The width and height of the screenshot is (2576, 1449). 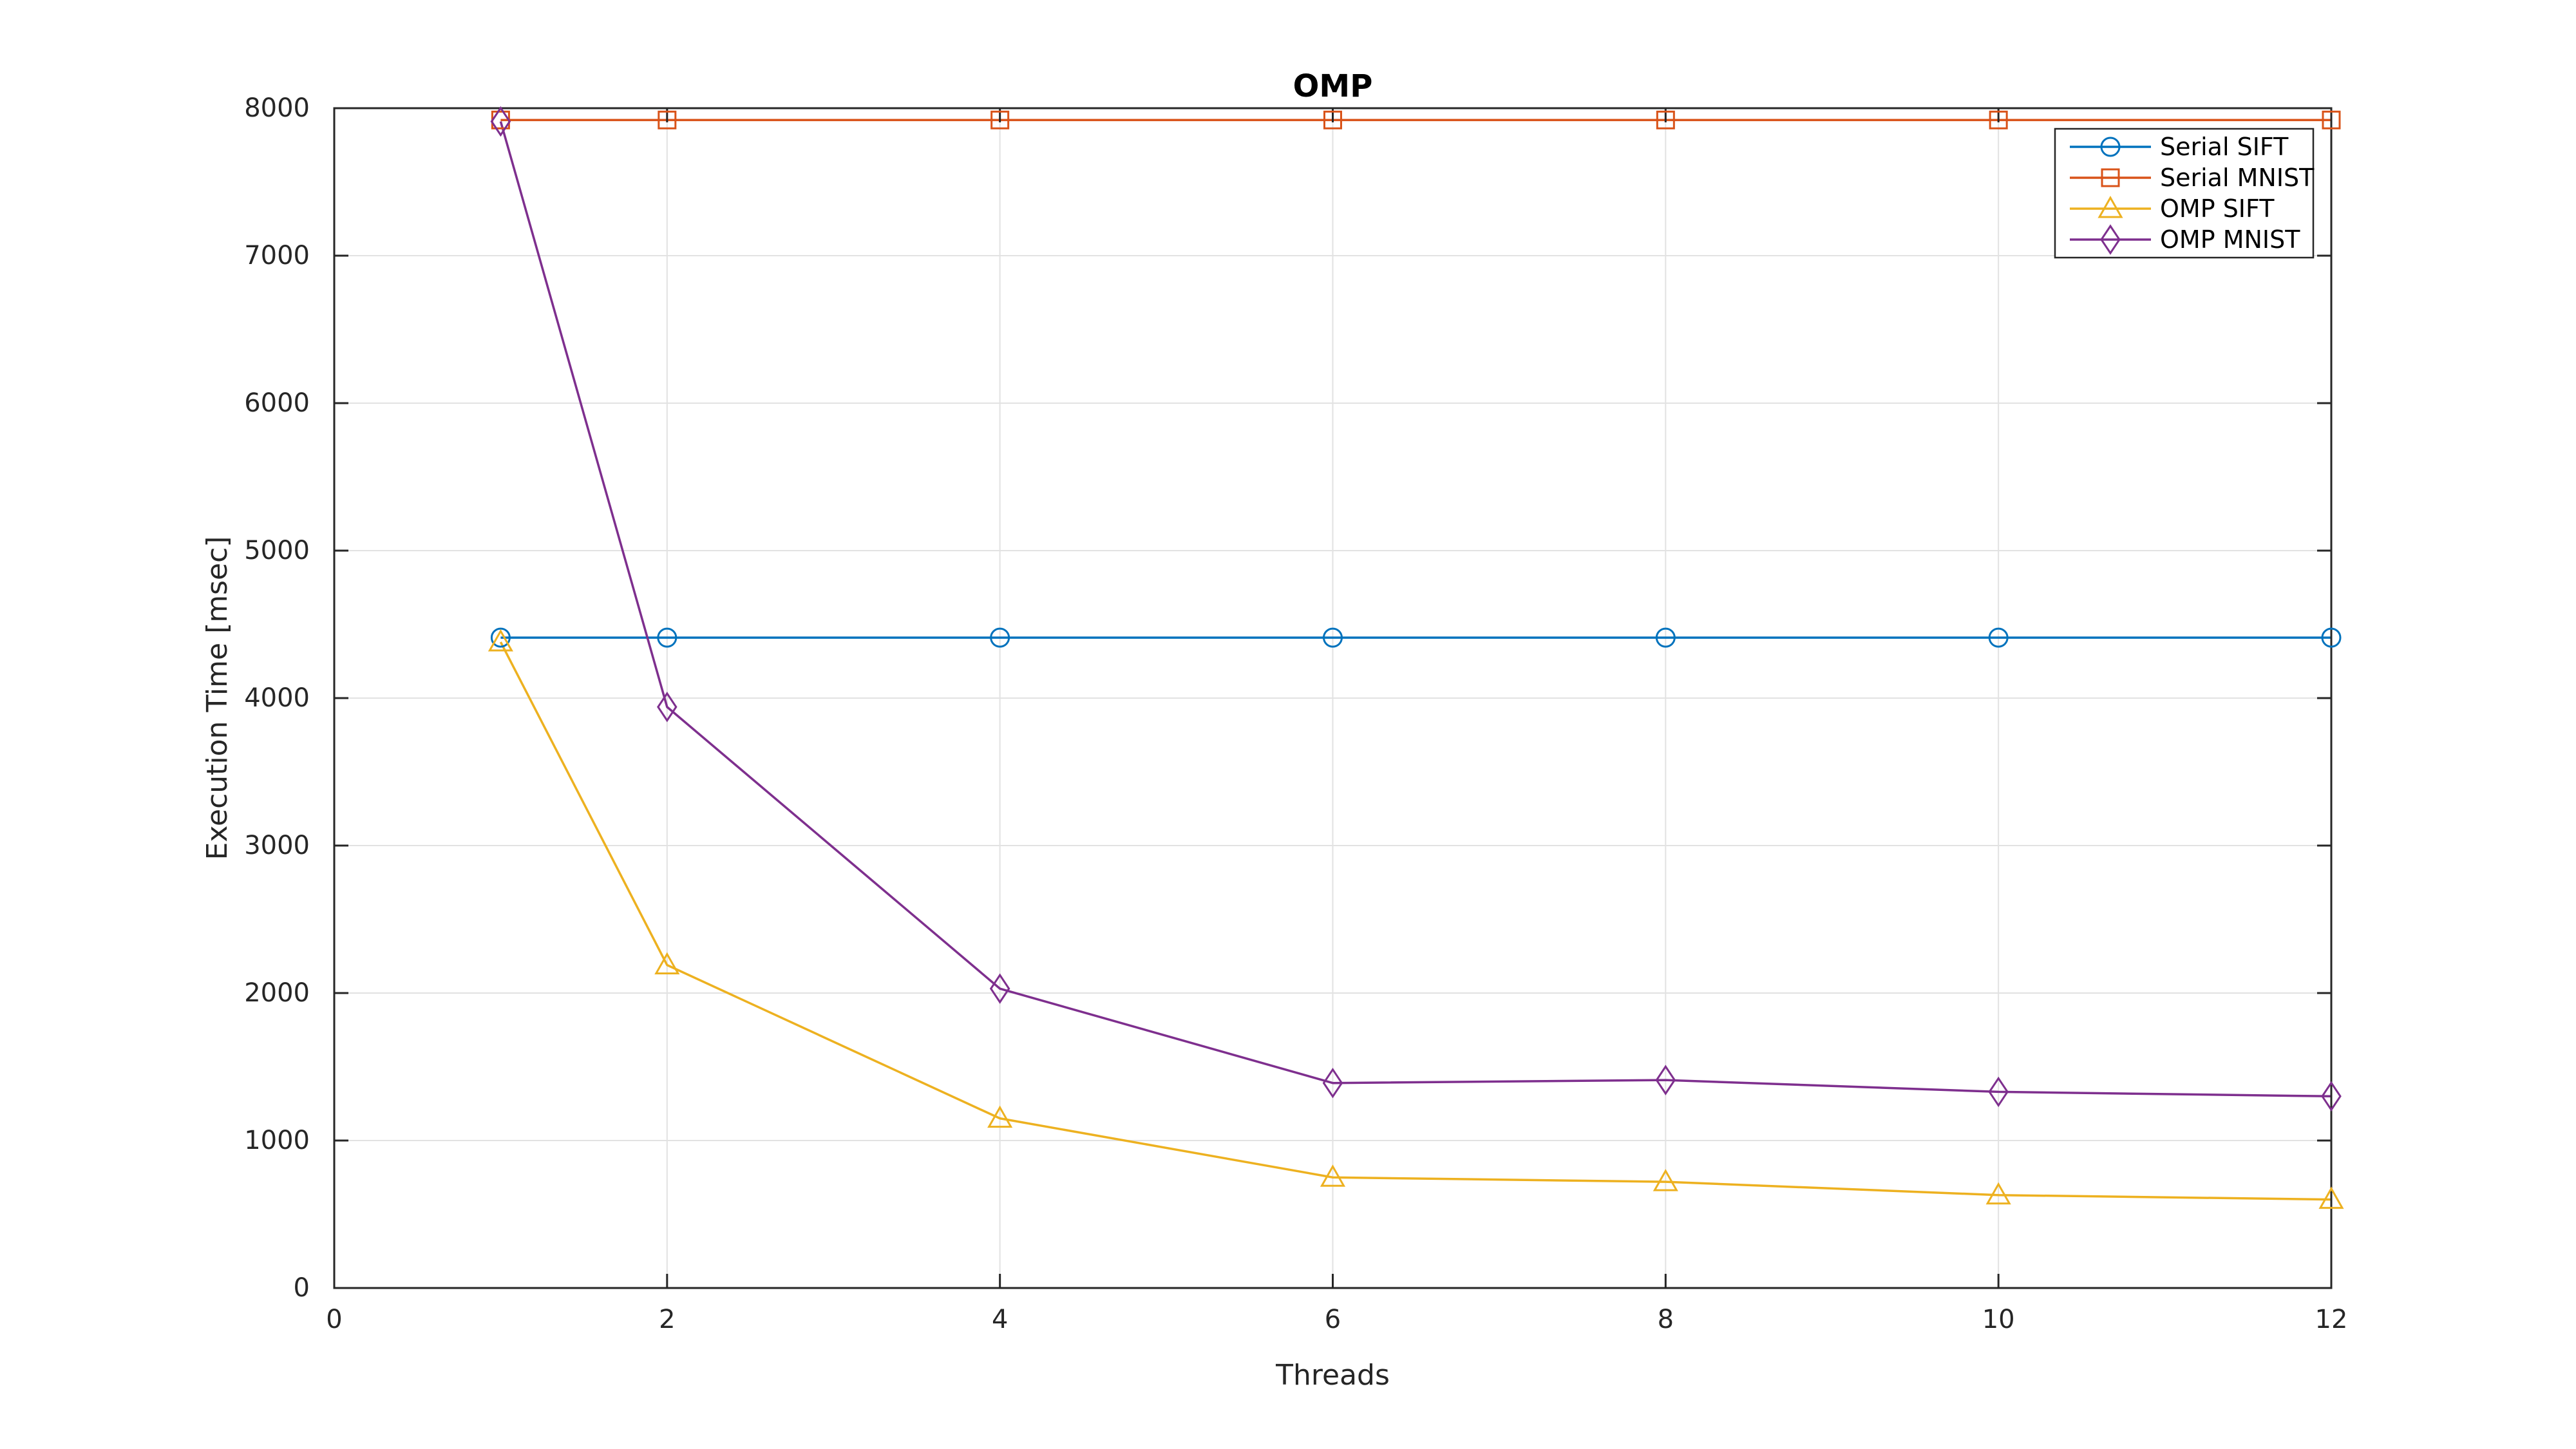 I want to click on chart-title: OMP, so click(x=1333, y=86).